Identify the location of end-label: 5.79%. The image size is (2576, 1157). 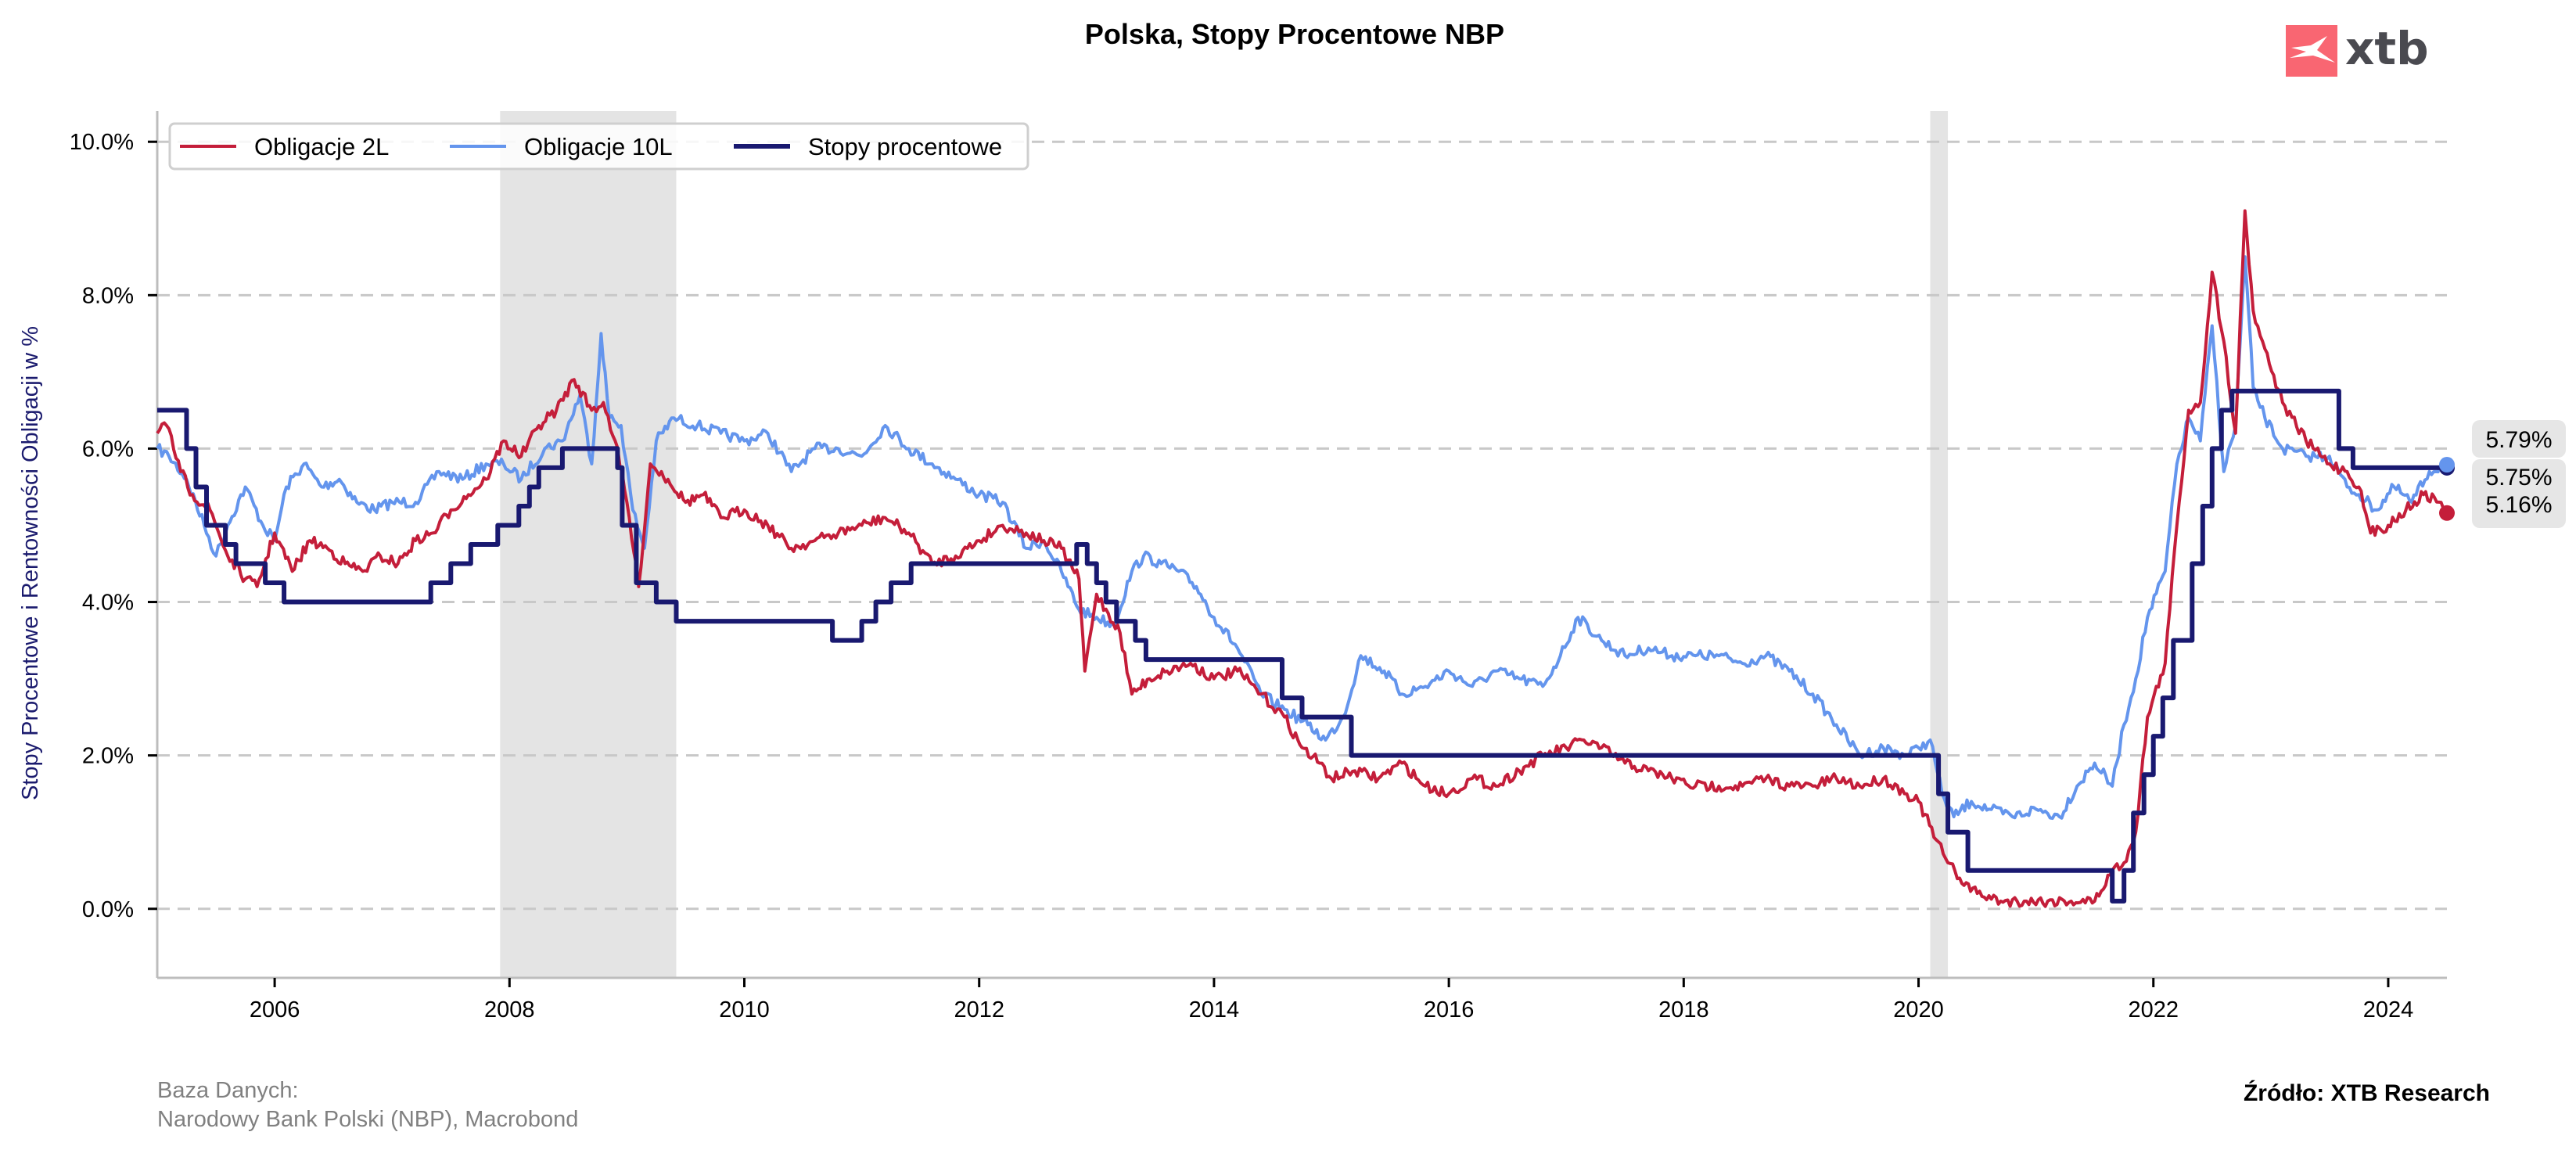
(2518, 440).